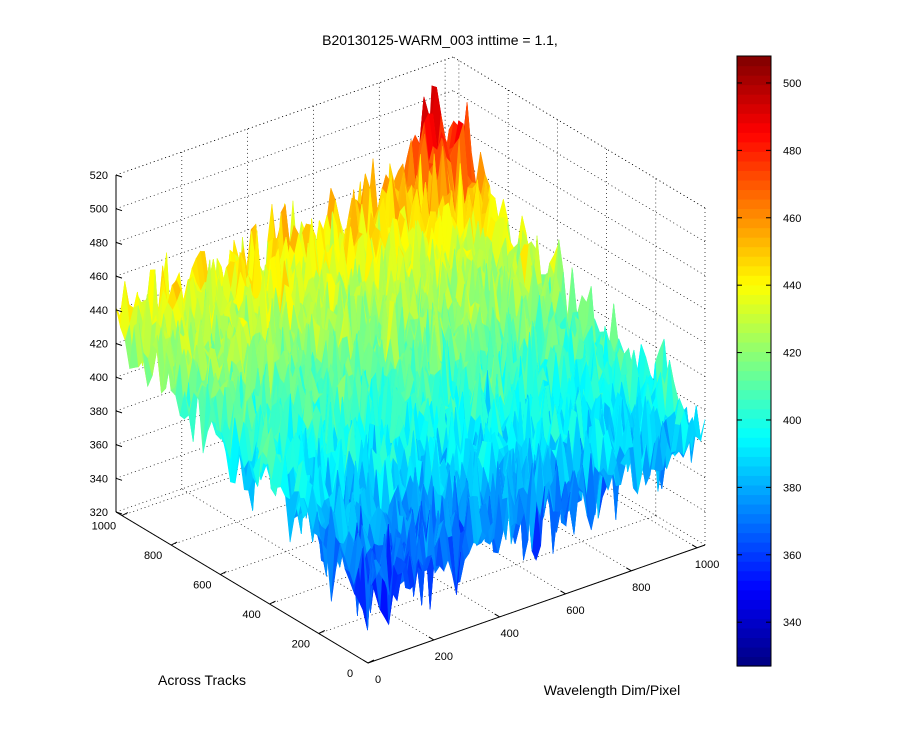  Describe the element at coordinates (641, 588) in the screenshot. I see `x-tick-label: 800` at that location.